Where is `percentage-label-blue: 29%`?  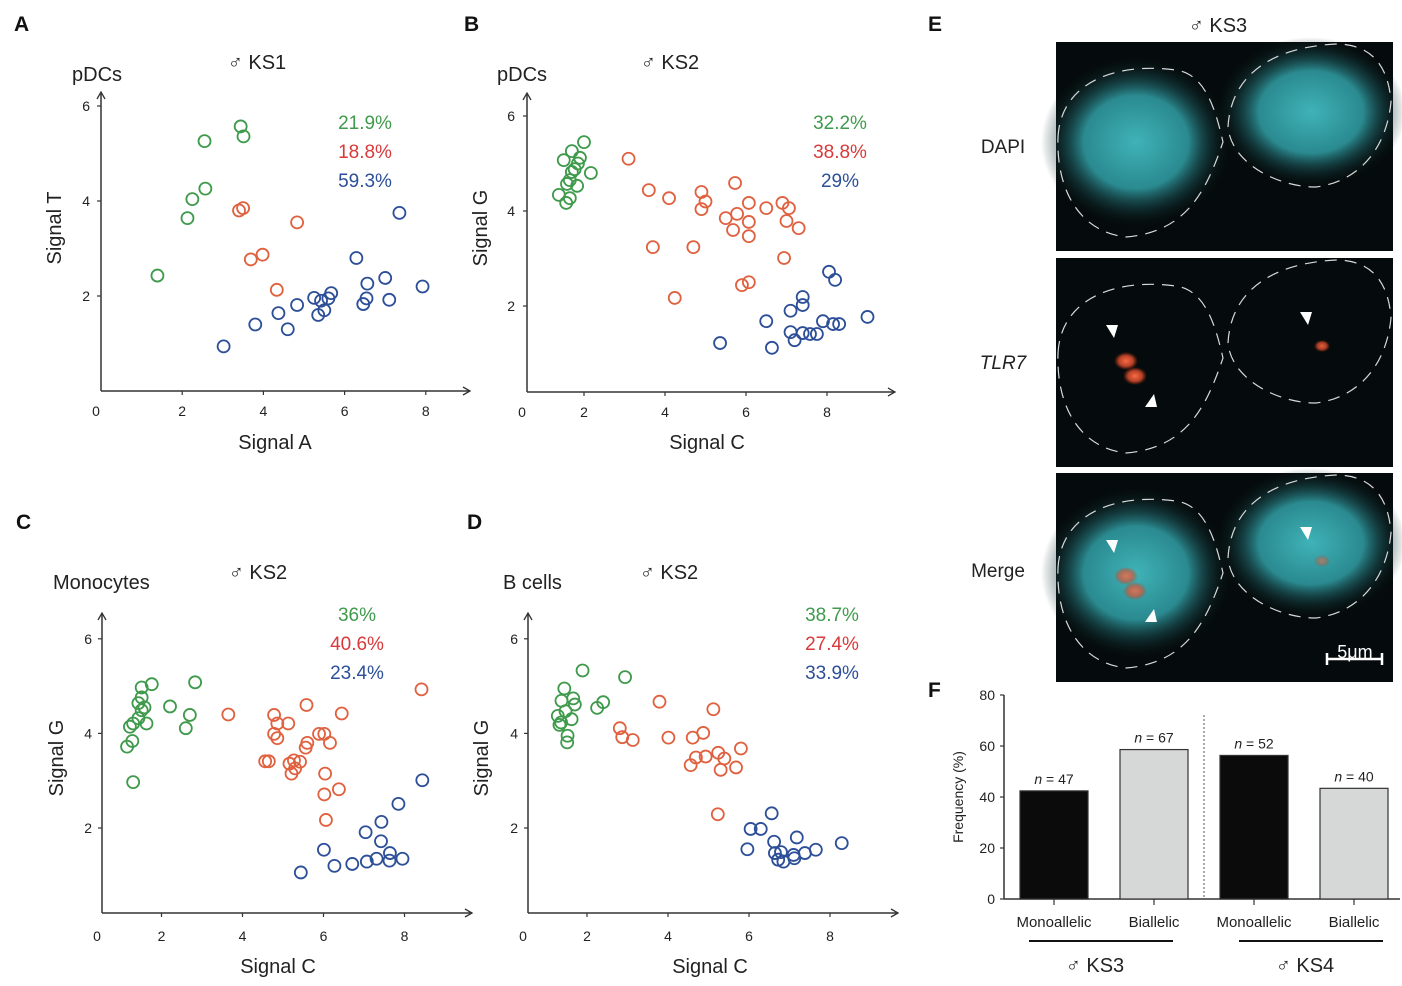 percentage-label-blue: 29% is located at coordinates (840, 181).